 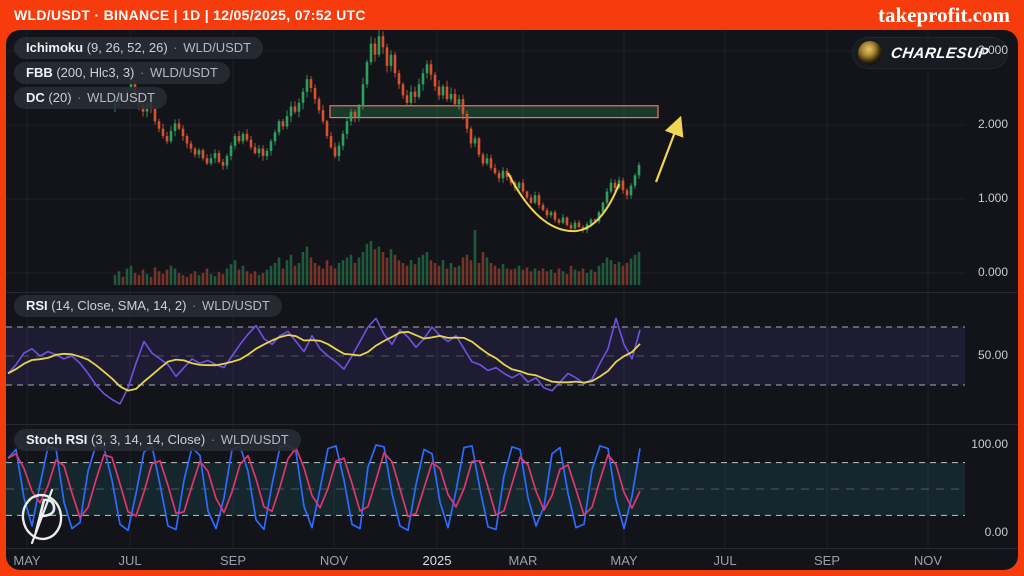 I want to click on indicator-name: RSI, so click(x=37, y=305).